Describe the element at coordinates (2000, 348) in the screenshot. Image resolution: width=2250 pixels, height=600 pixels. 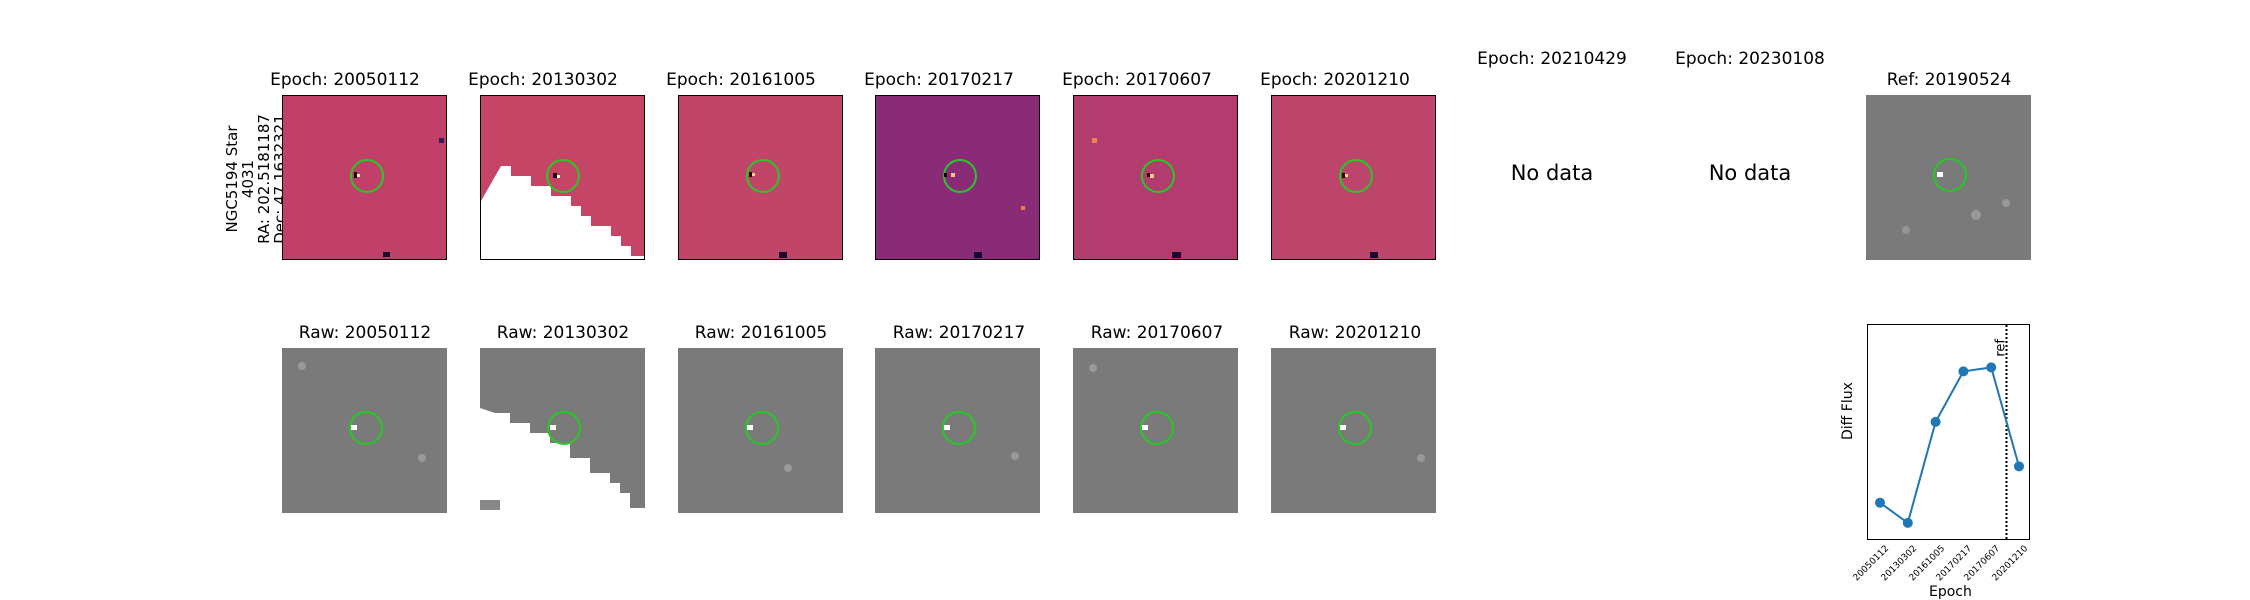
I see `ref-label: ref` at that location.